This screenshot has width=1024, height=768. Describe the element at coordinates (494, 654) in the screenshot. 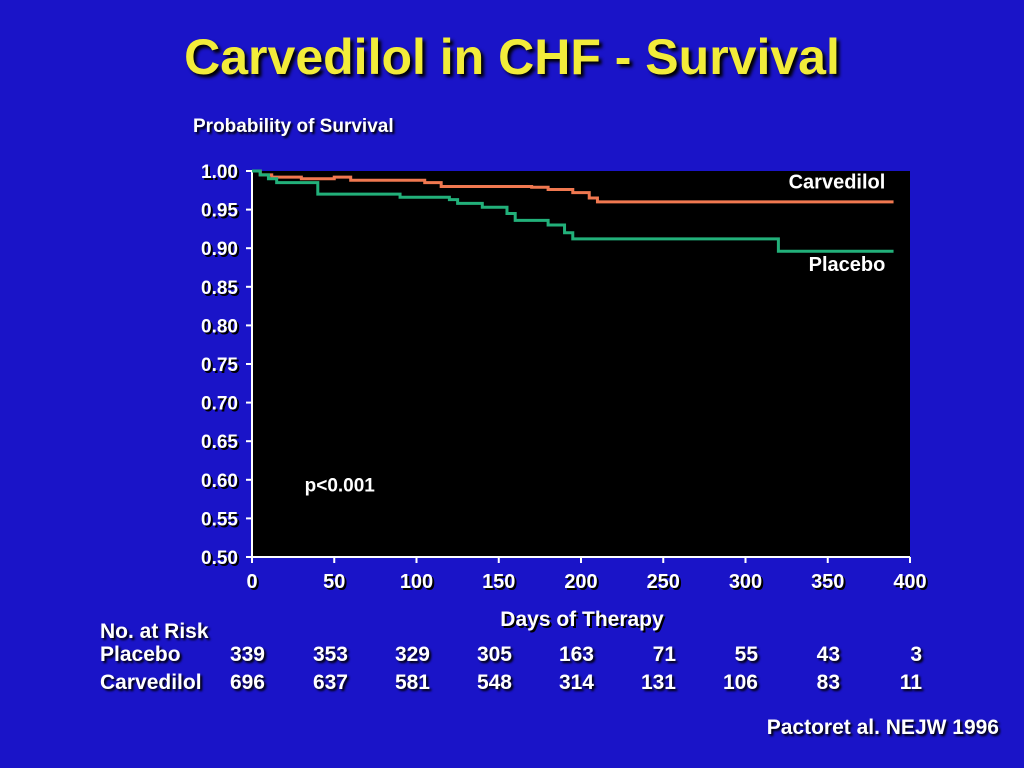

I see `risk-cell: 305` at that location.